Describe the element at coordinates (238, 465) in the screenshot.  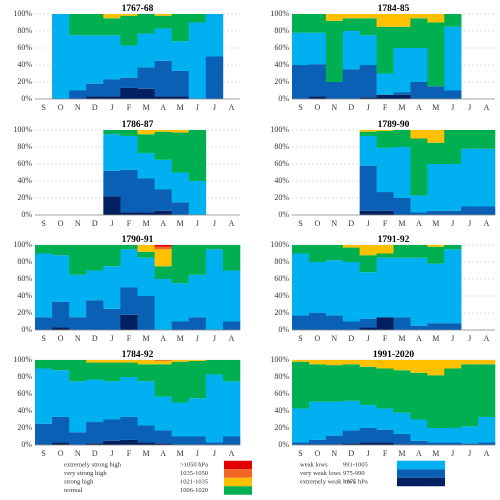
I see `legend-swatch` at that location.